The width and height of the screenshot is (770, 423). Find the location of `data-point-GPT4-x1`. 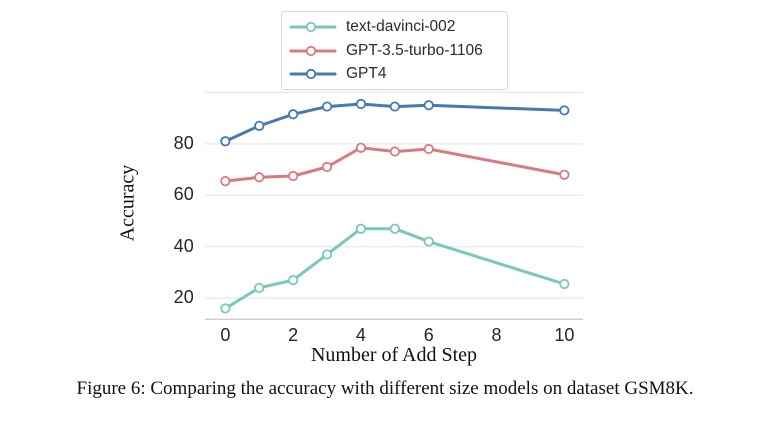

data-point-GPT4-x1 is located at coordinates (259, 125).